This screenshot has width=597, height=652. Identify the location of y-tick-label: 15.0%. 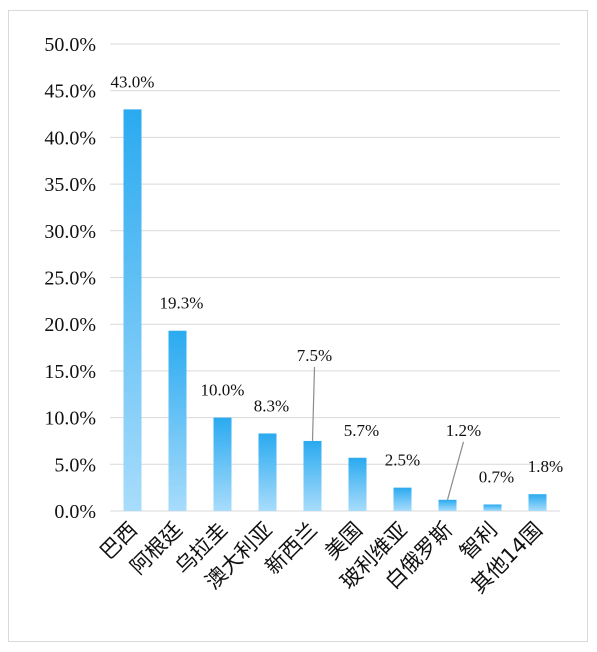
(70, 372).